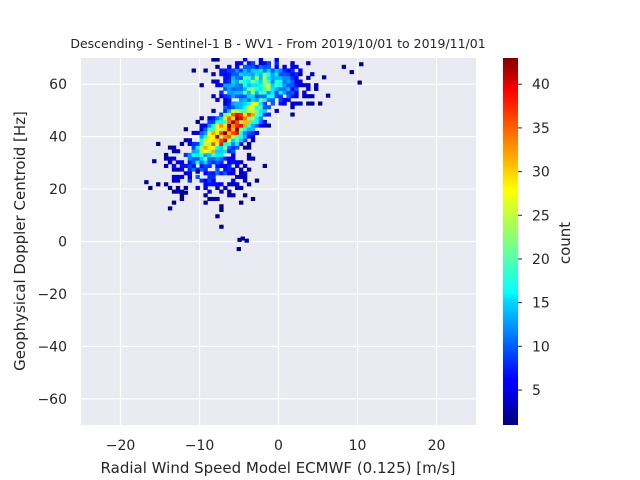  What do you see at coordinates (278, 446) in the screenshot?
I see `x-tick-label: 0` at bounding box center [278, 446].